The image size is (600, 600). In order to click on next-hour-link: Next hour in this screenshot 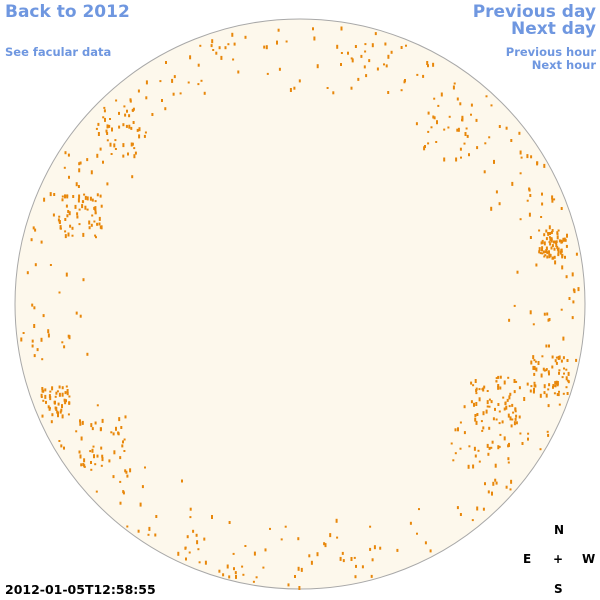, I will do `click(563, 65)`.